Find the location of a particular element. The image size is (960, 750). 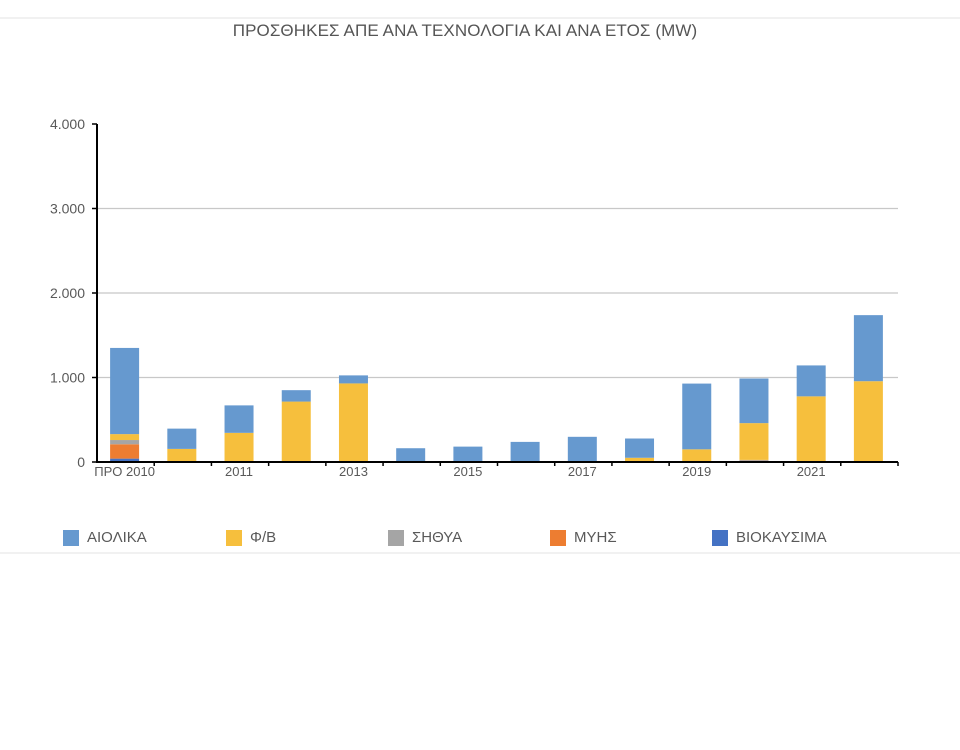

legend: ΑΙΟΛΙΚΑ Φ/Β ΣΗΘΥΑ ΜΥΗΣ ΒΙΟΚΑΥΣΙΜΑ is located at coordinates (480, 540).